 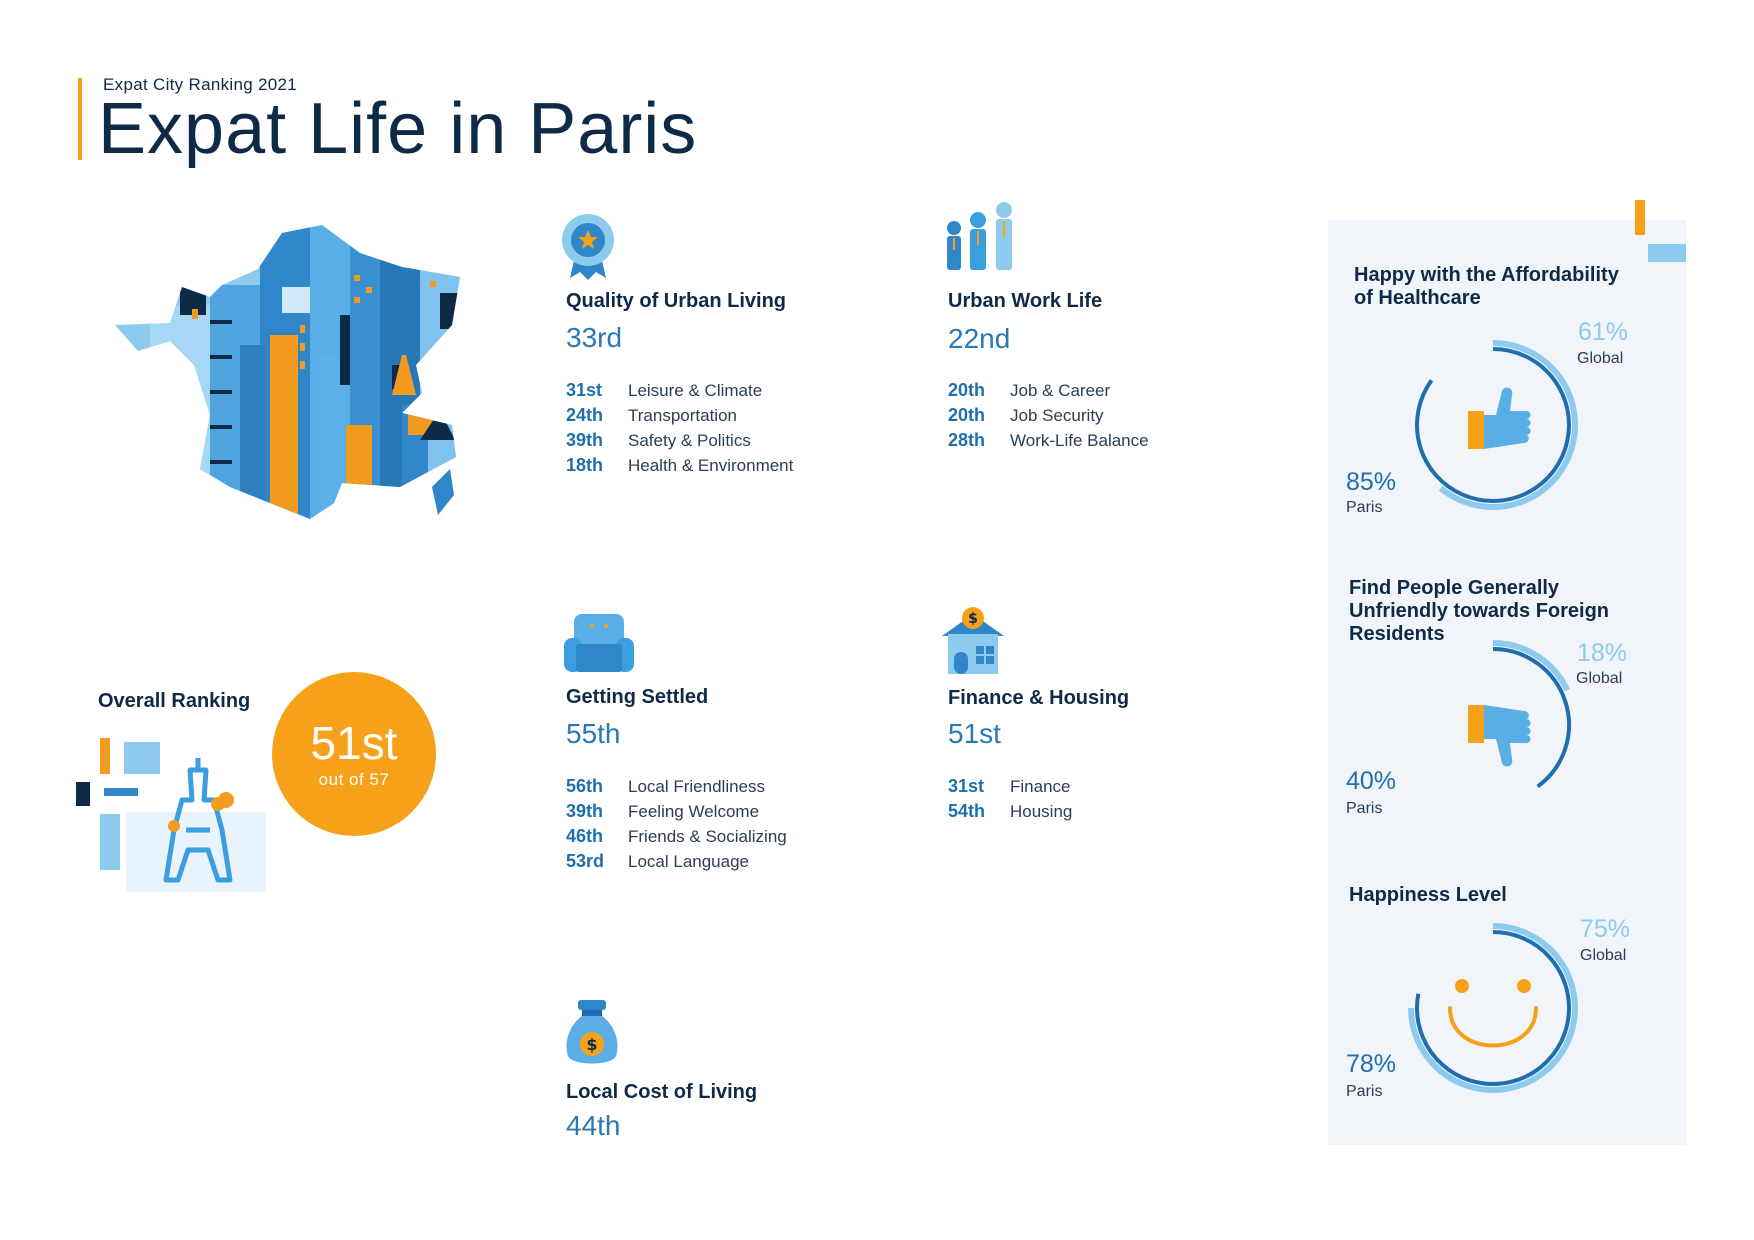 I want to click on sub-rank: 28th, so click(x=967, y=440).